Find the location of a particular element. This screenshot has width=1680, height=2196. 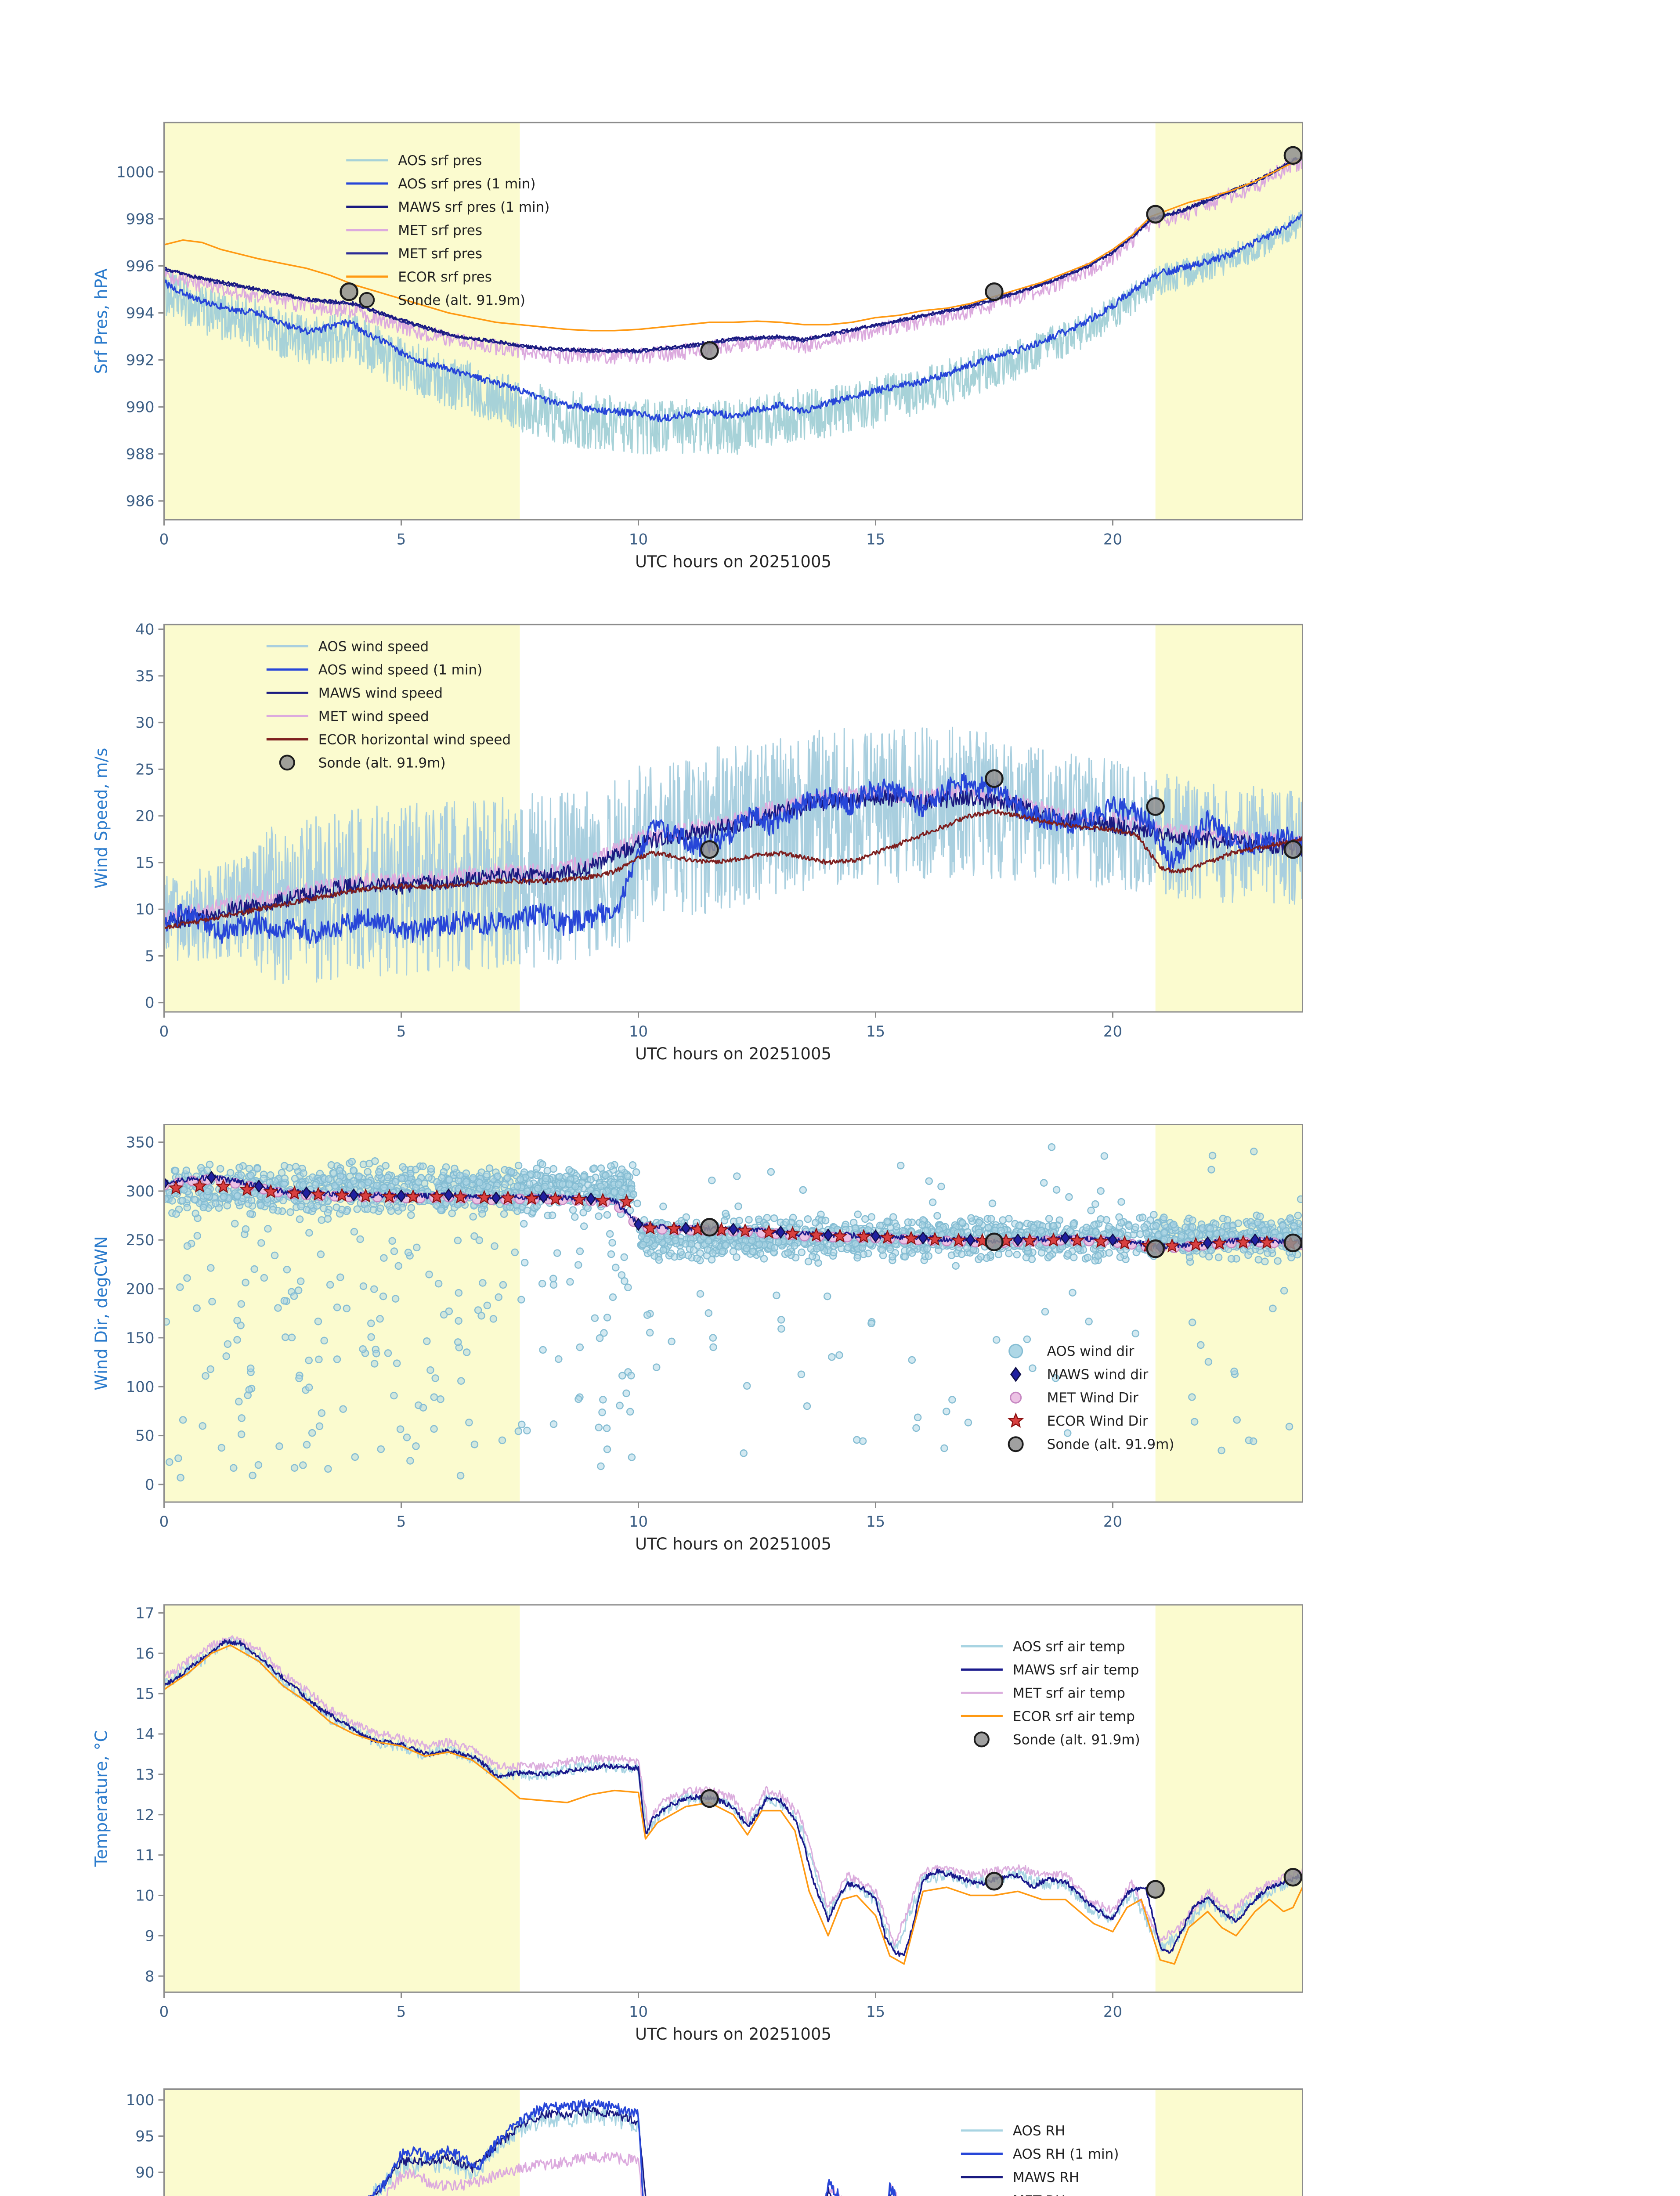

y-tick-label: 14 is located at coordinates (144, 1734).